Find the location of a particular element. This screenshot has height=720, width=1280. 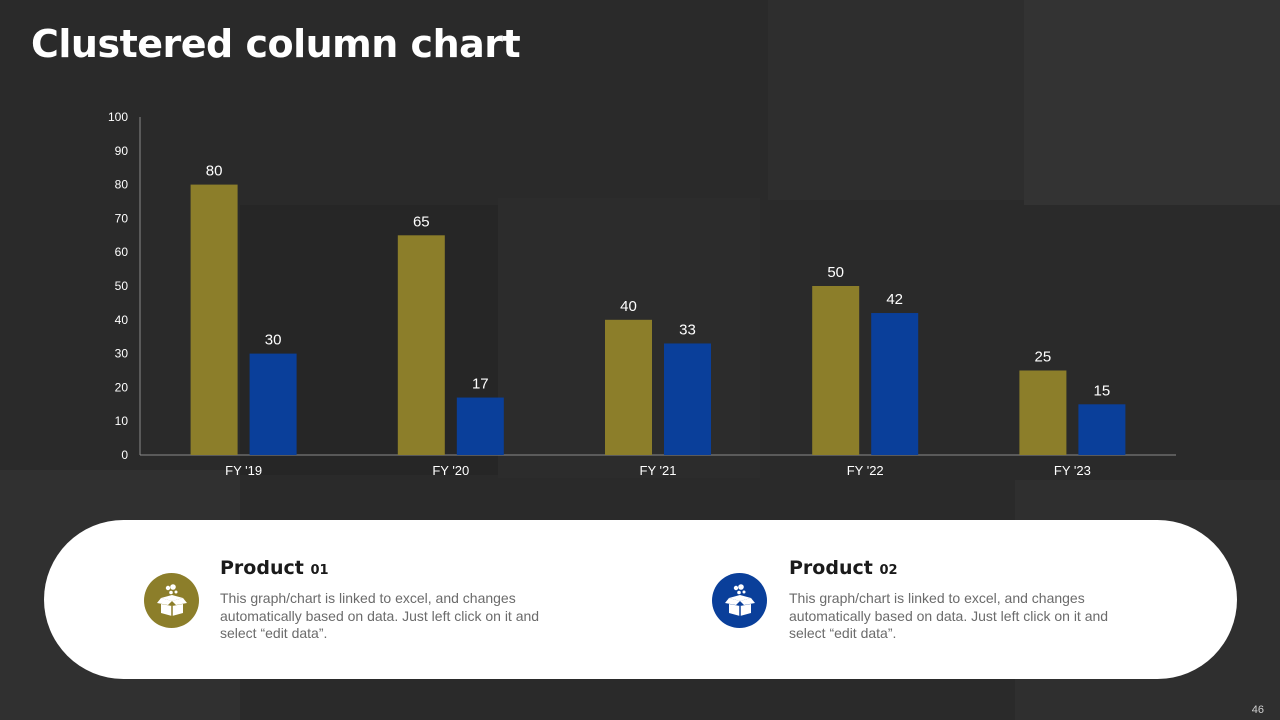

product-01-gift-box-icon is located at coordinates (171, 600).